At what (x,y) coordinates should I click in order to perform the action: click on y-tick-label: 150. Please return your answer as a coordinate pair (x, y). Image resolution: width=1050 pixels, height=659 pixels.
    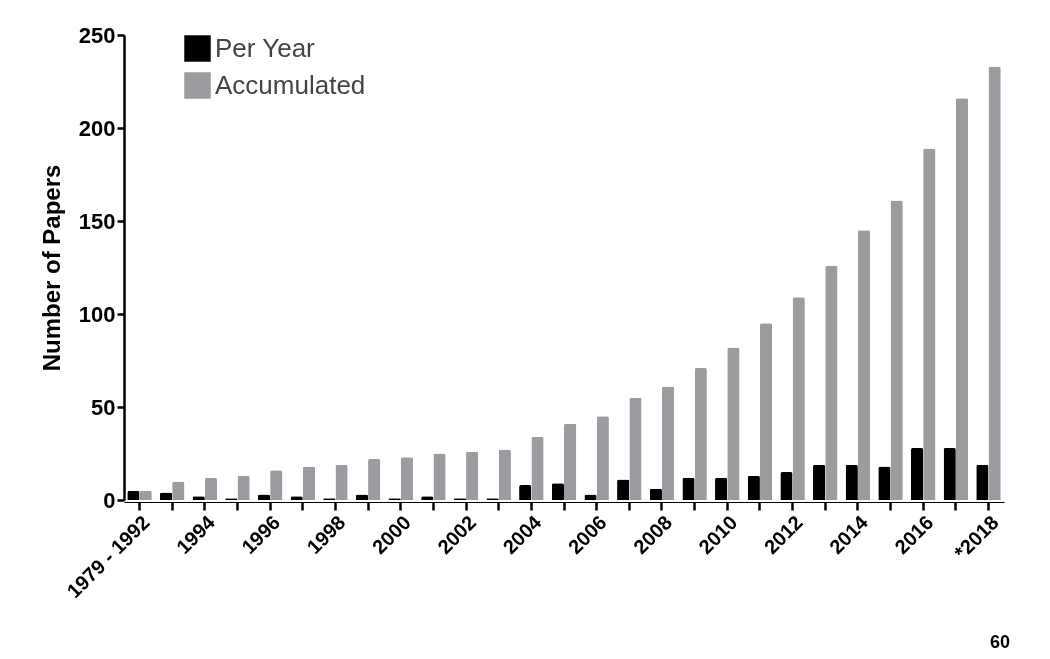
    Looking at the image, I should click on (97, 221).